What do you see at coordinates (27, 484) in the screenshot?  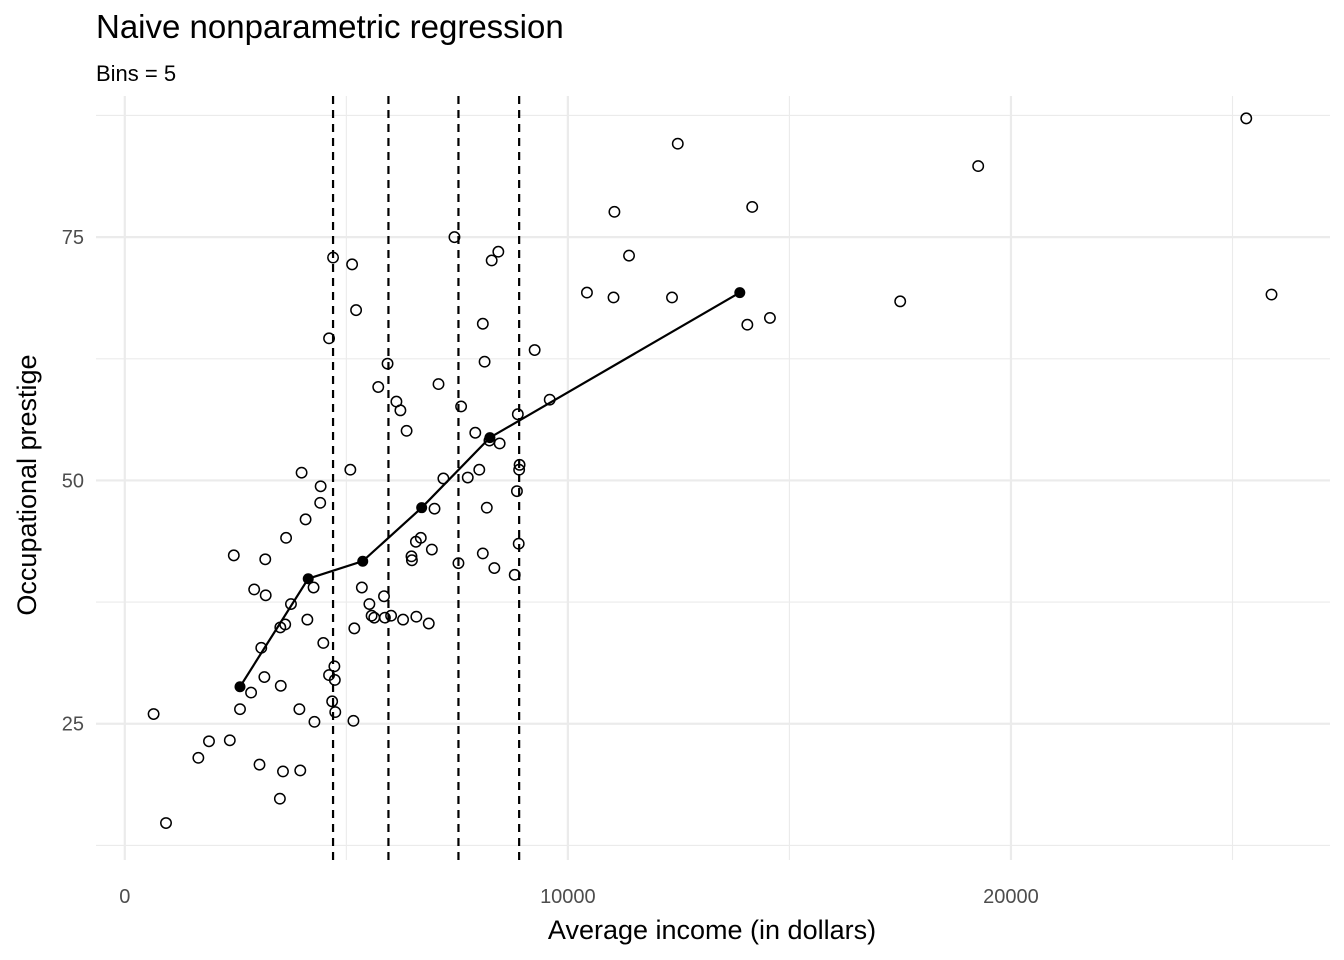 I see `y-axis-title: Occupational prestige` at bounding box center [27, 484].